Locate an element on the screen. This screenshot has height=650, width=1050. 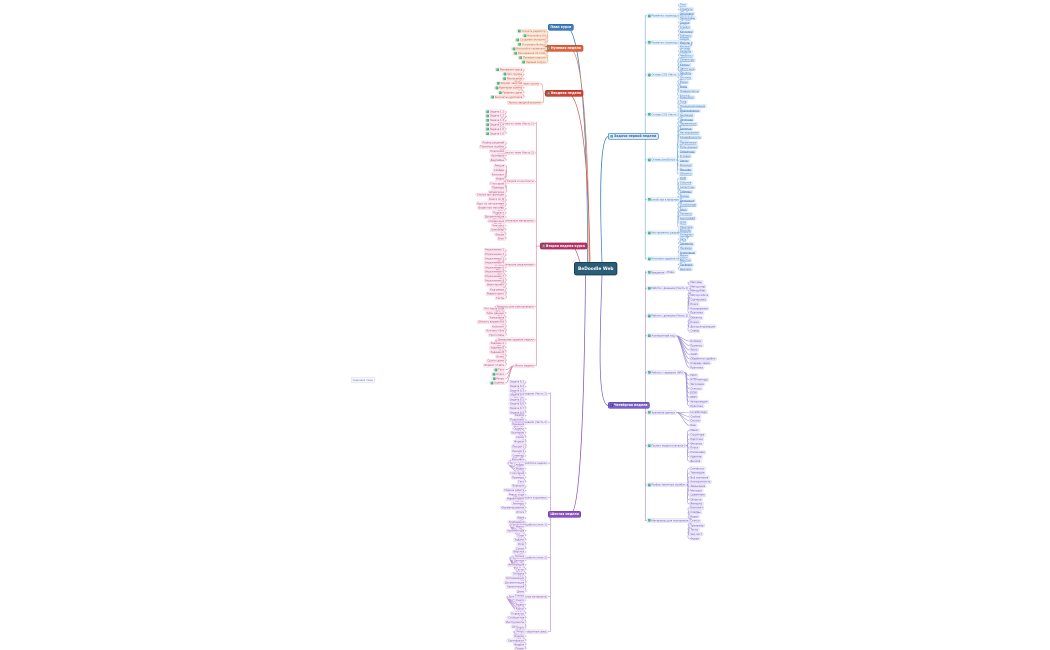
topic-node: ✓ Проект недели (каталог) is located at coordinates (666, 445).